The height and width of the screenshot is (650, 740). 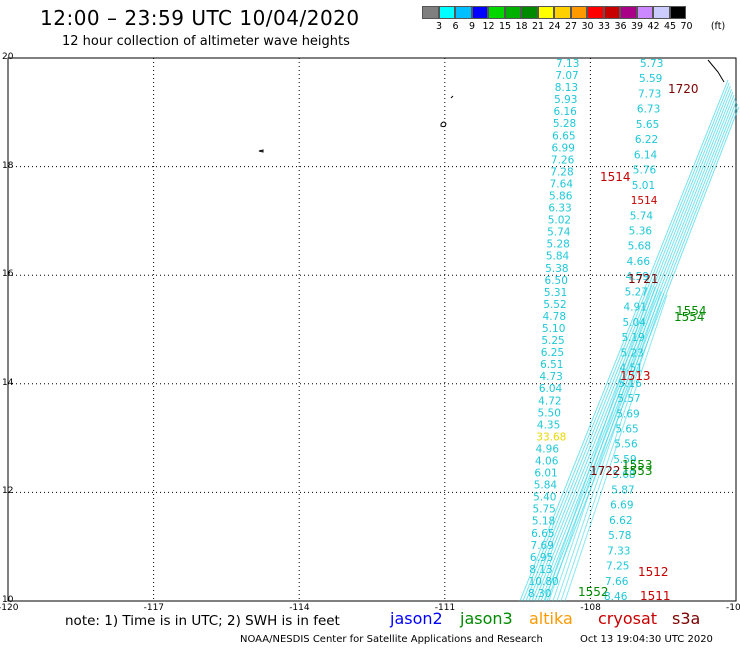 What do you see at coordinates (635, 323) in the screenshot?
I see `track-value: 5.04` at bounding box center [635, 323].